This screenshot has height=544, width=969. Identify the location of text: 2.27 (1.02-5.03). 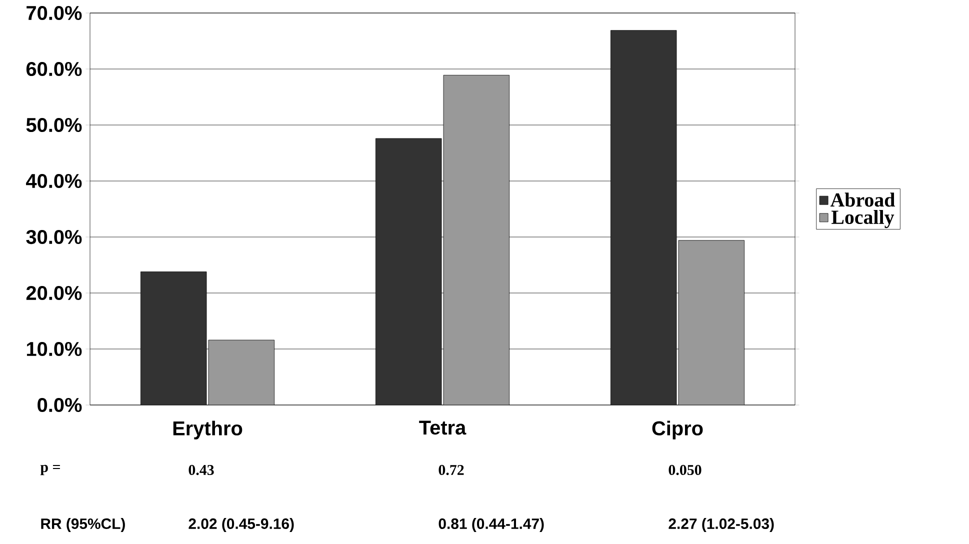
(721, 525).